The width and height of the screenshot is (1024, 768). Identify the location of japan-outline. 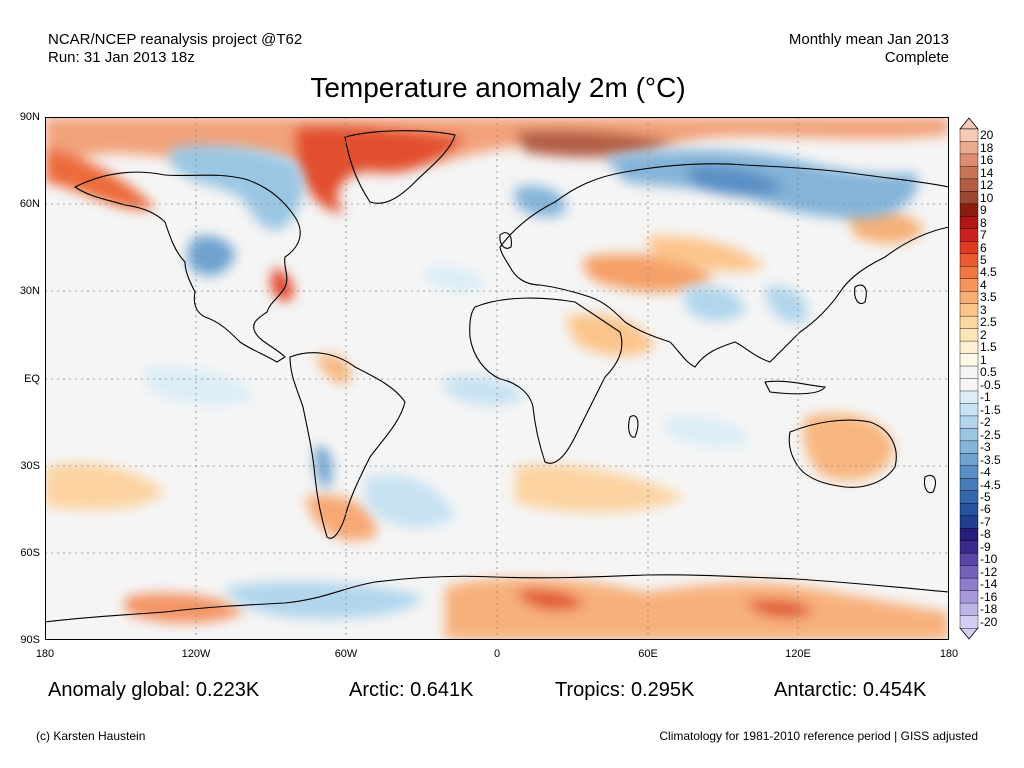
(860, 294).